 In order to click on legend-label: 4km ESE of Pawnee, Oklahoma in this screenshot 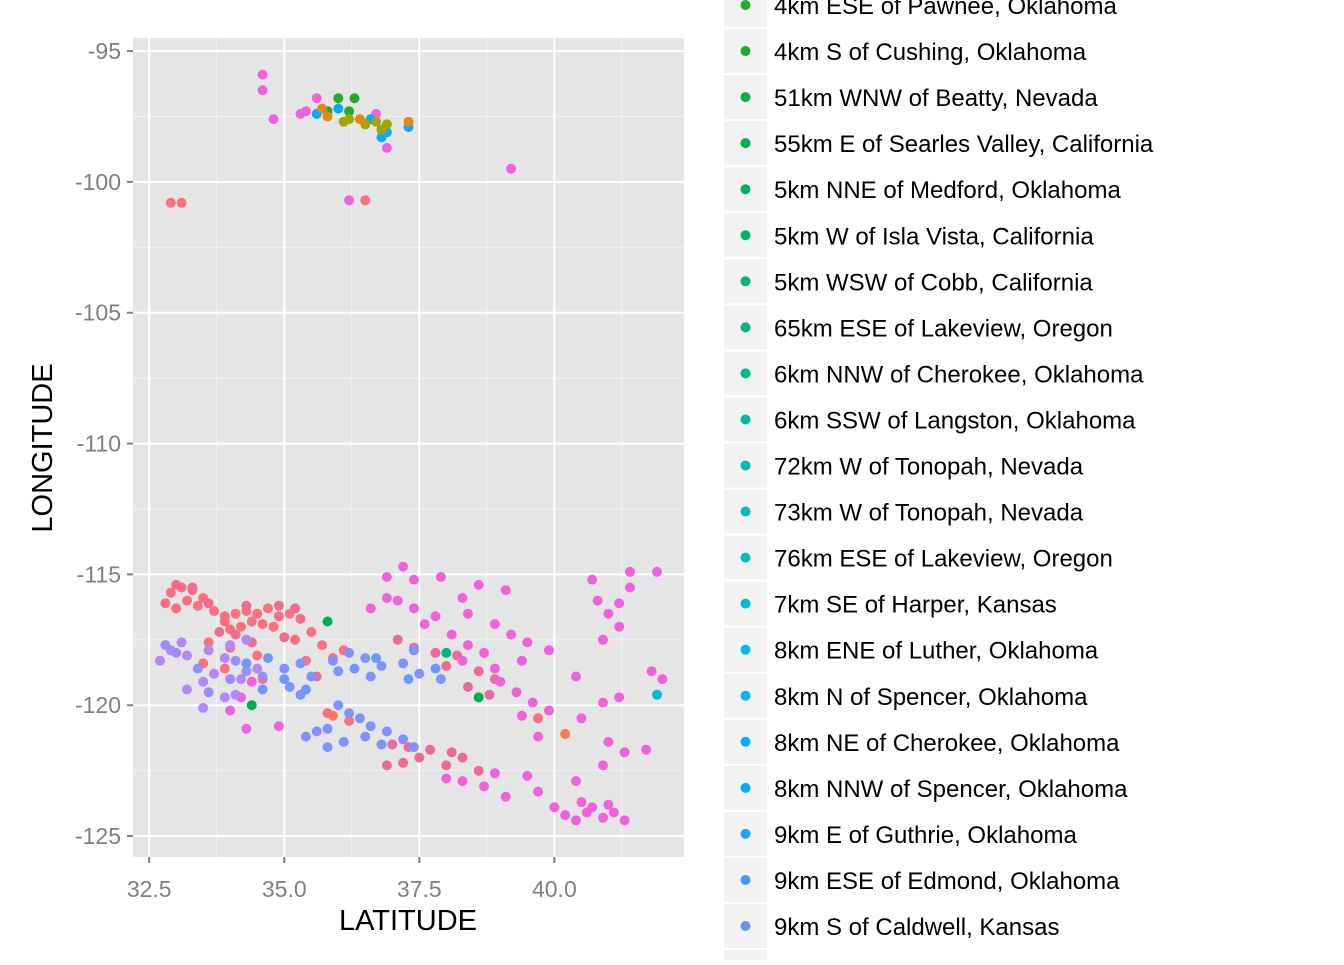, I will do `click(945, 10)`.